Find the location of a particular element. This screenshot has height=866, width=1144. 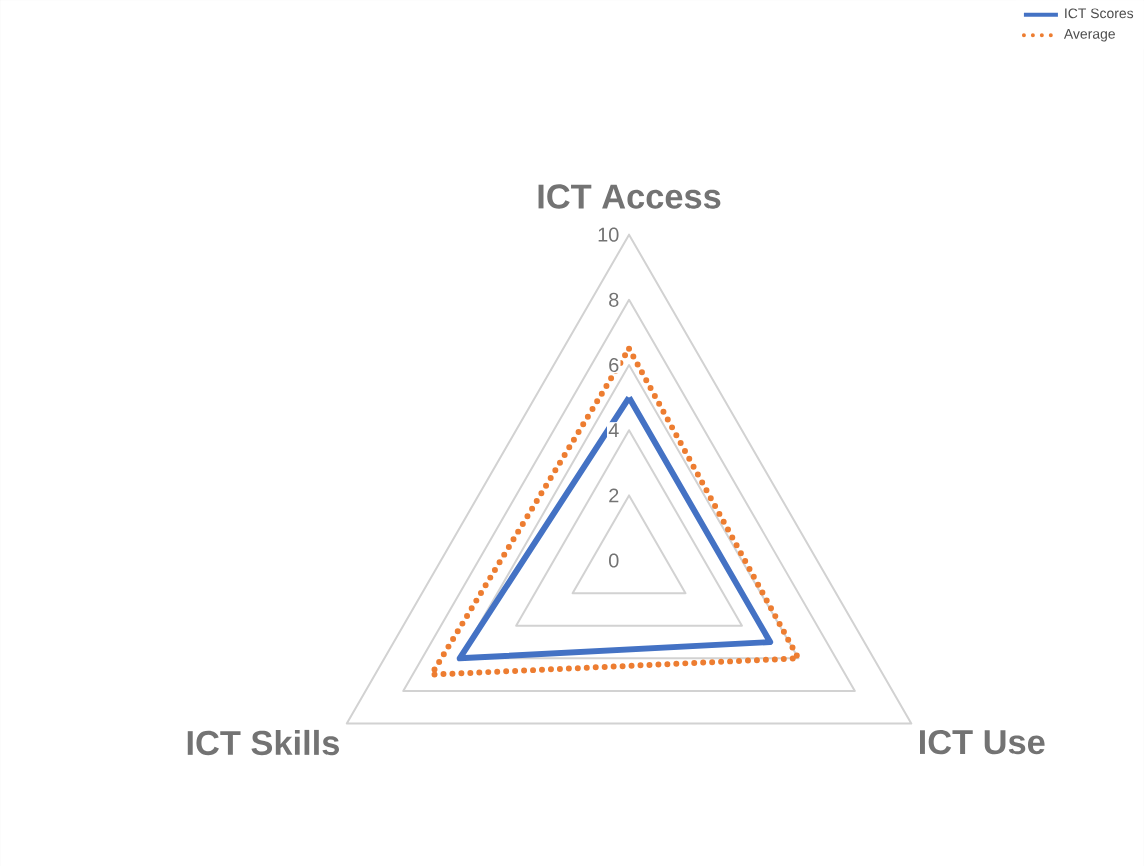

spoke-label: ICT Skills is located at coordinates (263, 742).